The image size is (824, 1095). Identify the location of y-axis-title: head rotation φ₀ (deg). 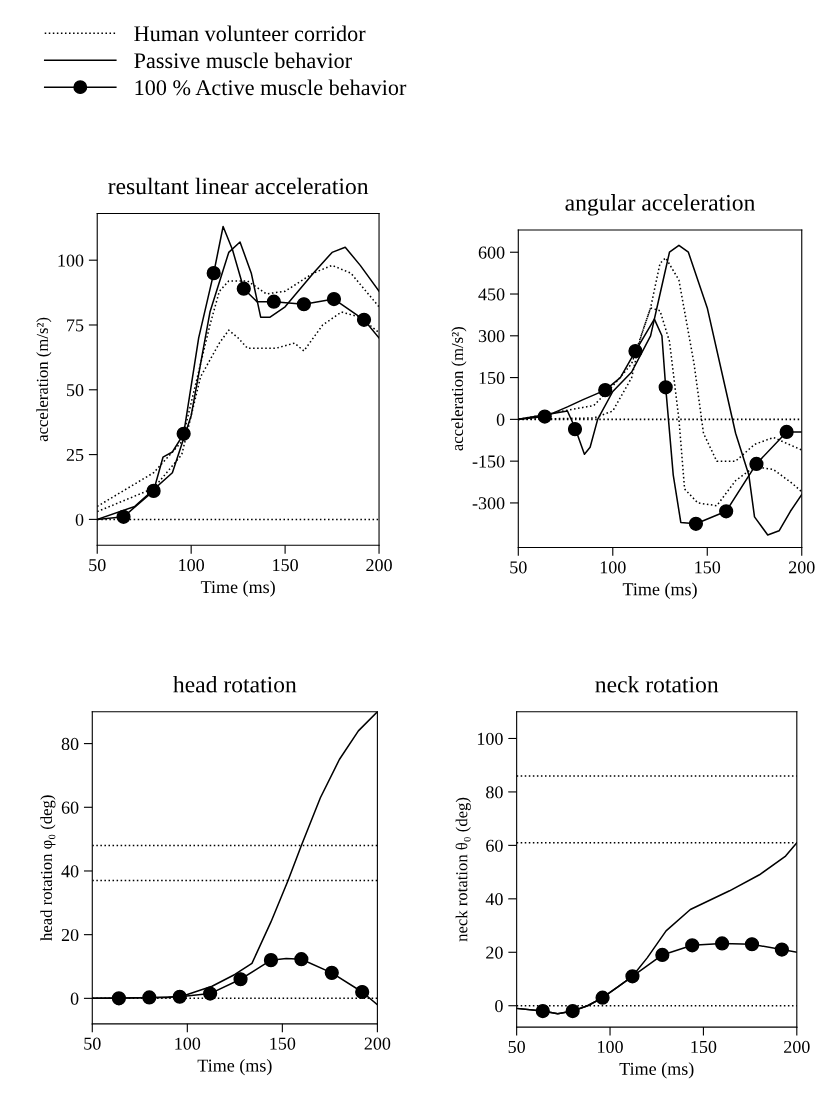
(48, 868).